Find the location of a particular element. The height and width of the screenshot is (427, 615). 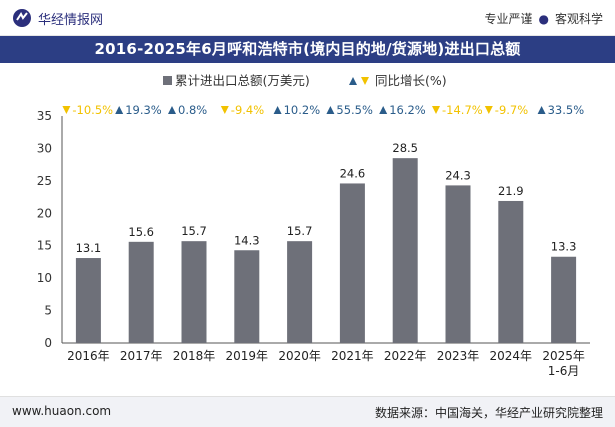

footer-site: www.huaon.com is located at coordinates (62, 411).